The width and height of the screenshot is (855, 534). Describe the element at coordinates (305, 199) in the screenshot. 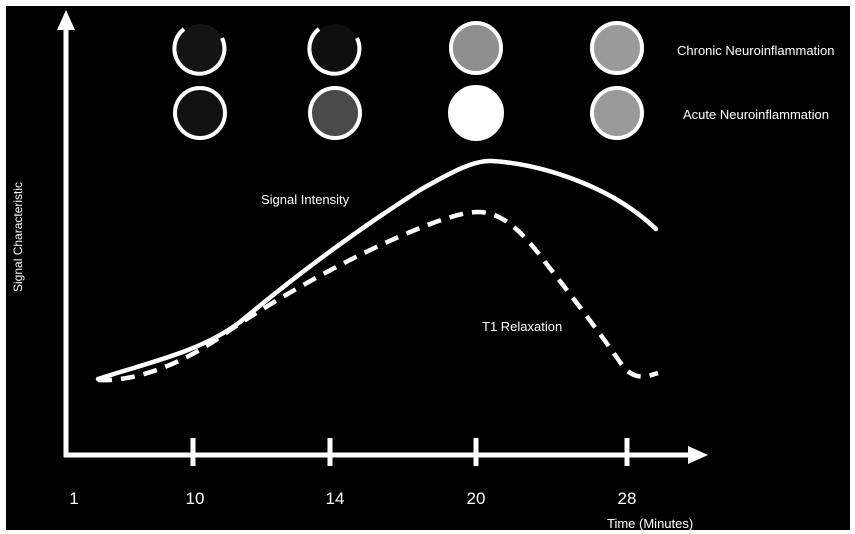

I see `signal-intensity-label: Signal Intensity` at that location.